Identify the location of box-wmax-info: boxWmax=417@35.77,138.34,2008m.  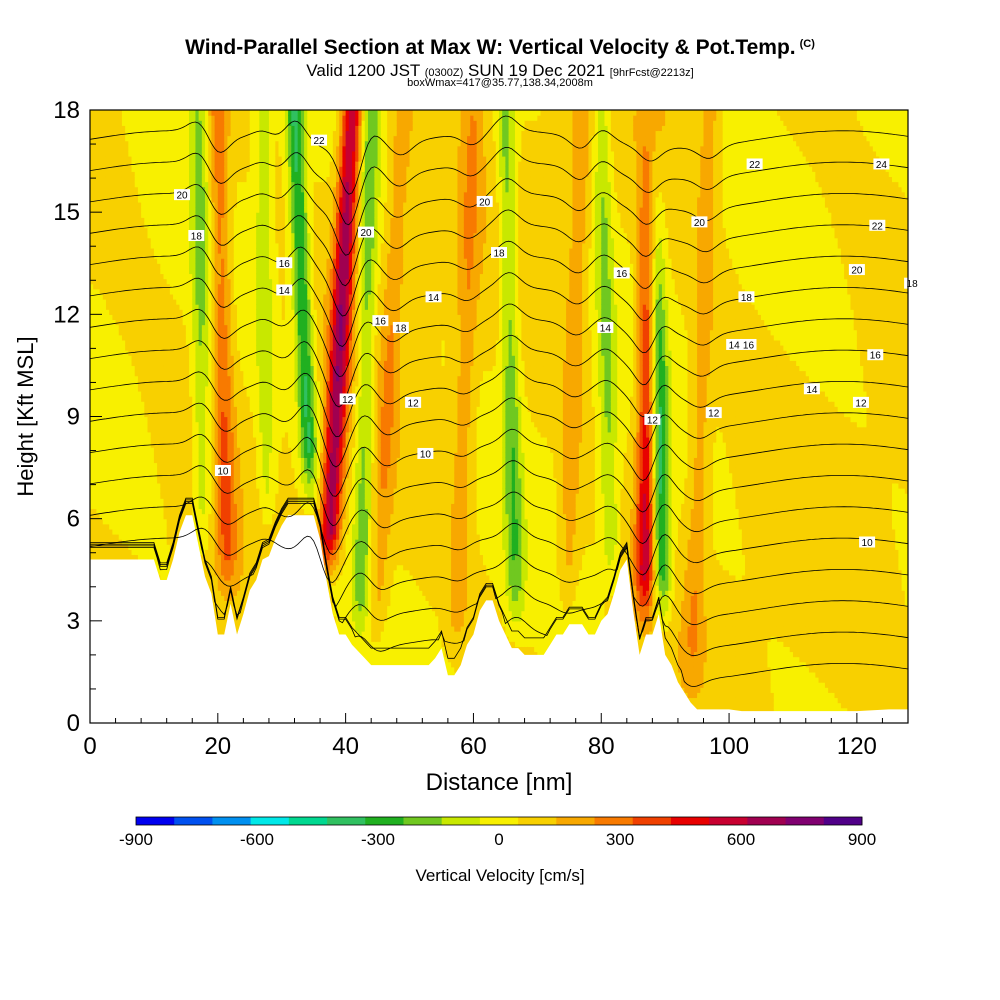
(500, 83).